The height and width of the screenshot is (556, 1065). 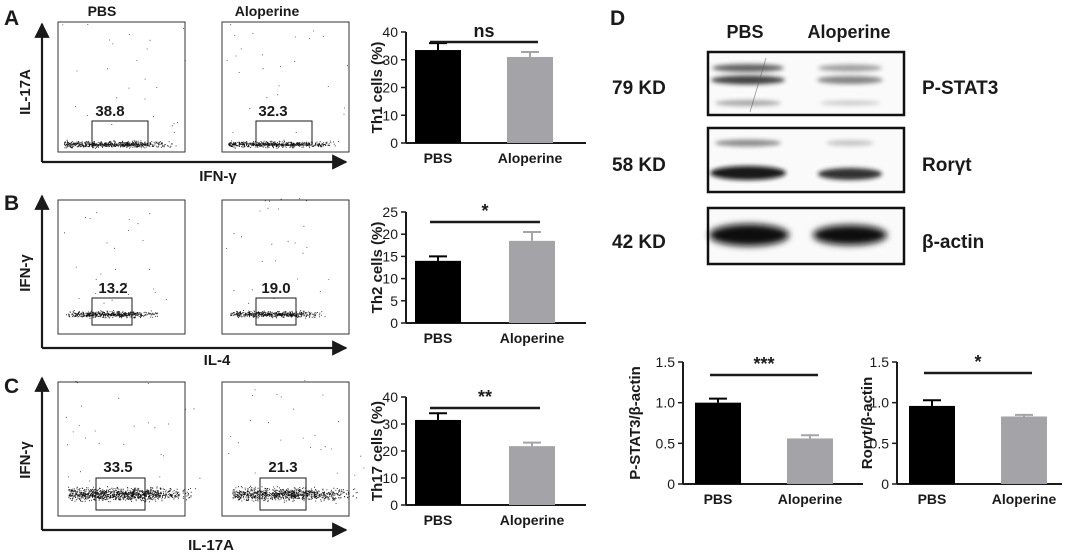 I want to click on dot-cloud-pbs-c, so click(x=133, y=441).